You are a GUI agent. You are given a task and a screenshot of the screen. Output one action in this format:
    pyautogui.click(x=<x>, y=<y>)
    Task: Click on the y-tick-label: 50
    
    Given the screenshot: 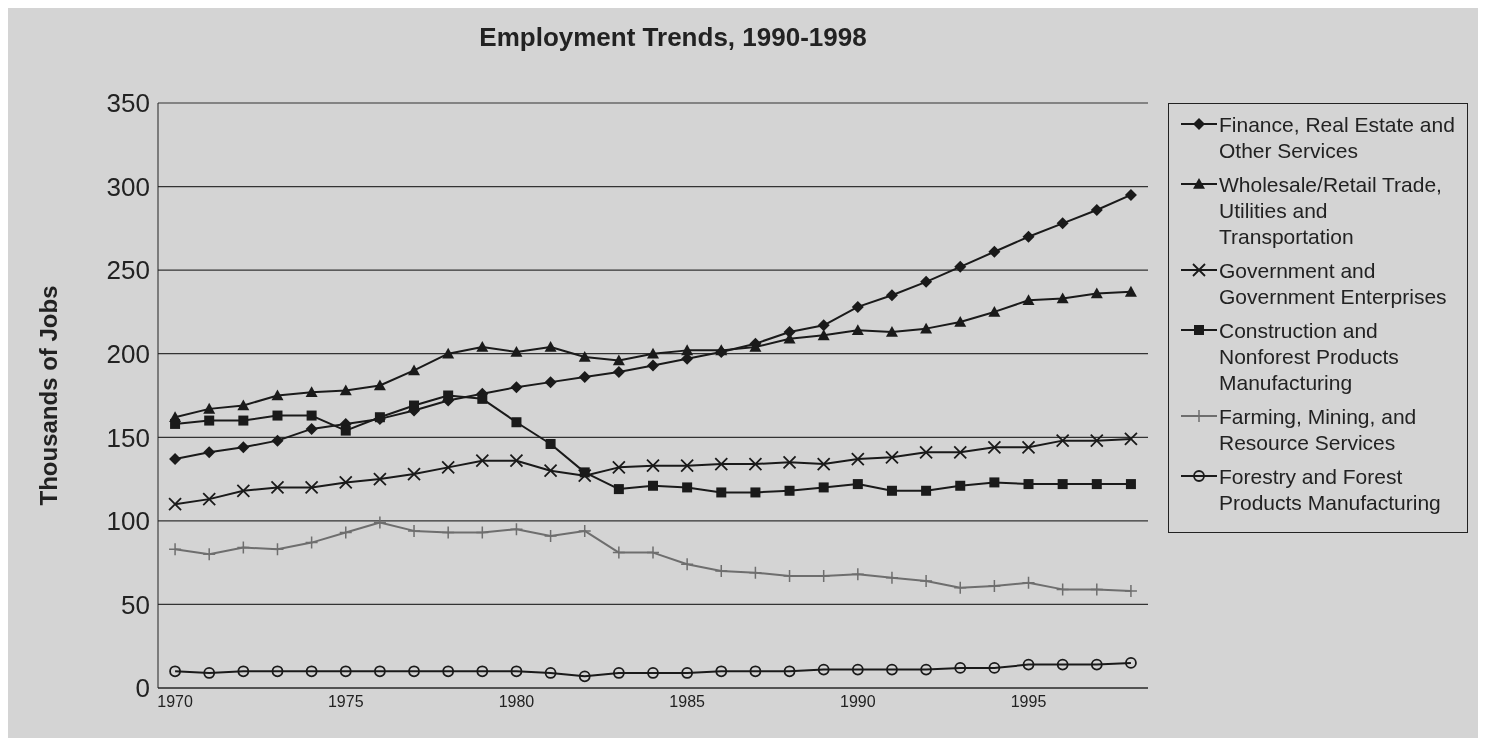 What is the action you would take?
    pyautogui.click(x=135, y=604)
    